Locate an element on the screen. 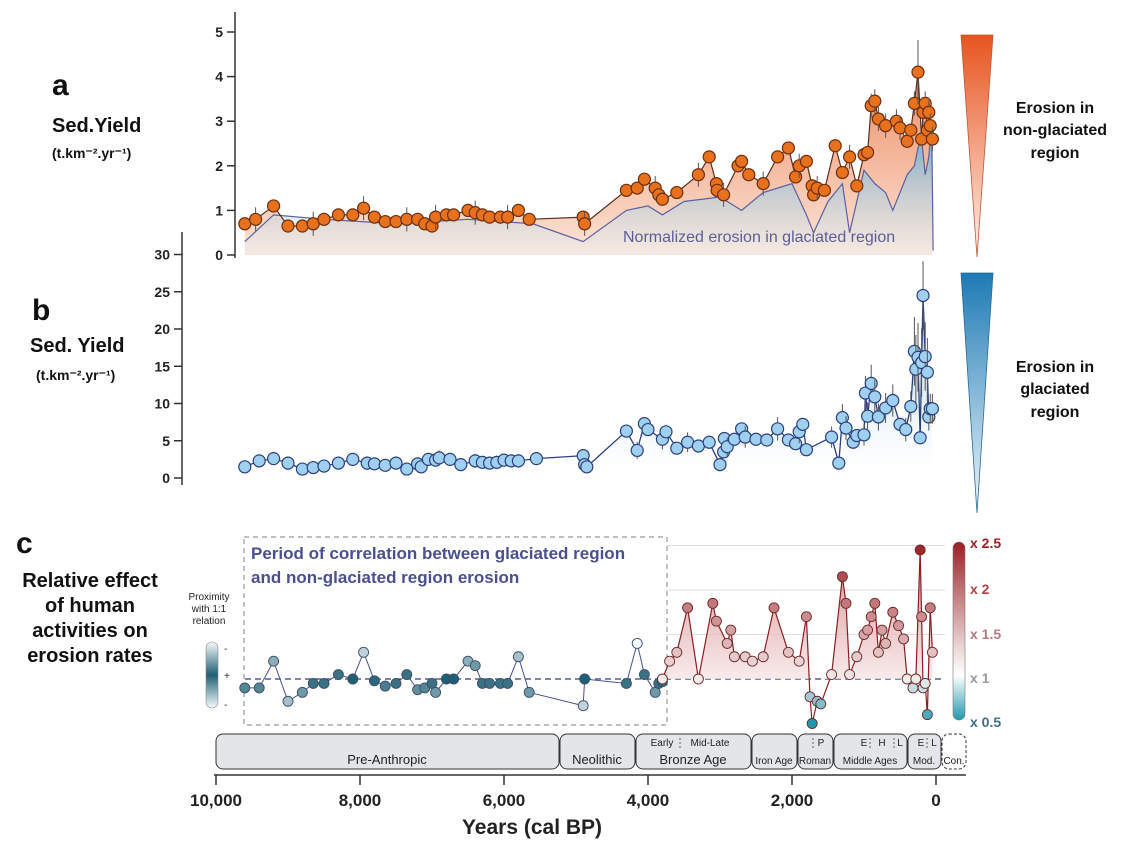  panel-c-letter: c is located at coordinates (24, 543).